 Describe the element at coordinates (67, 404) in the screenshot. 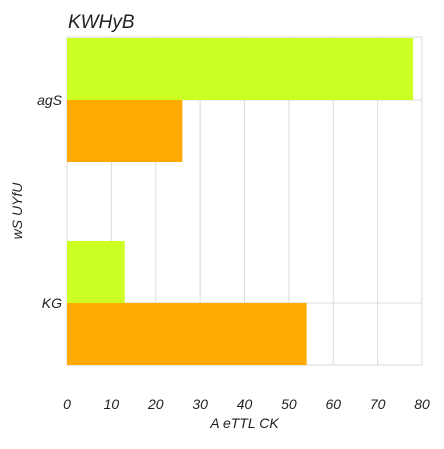

I see `x-tick-label: 0` at that location.